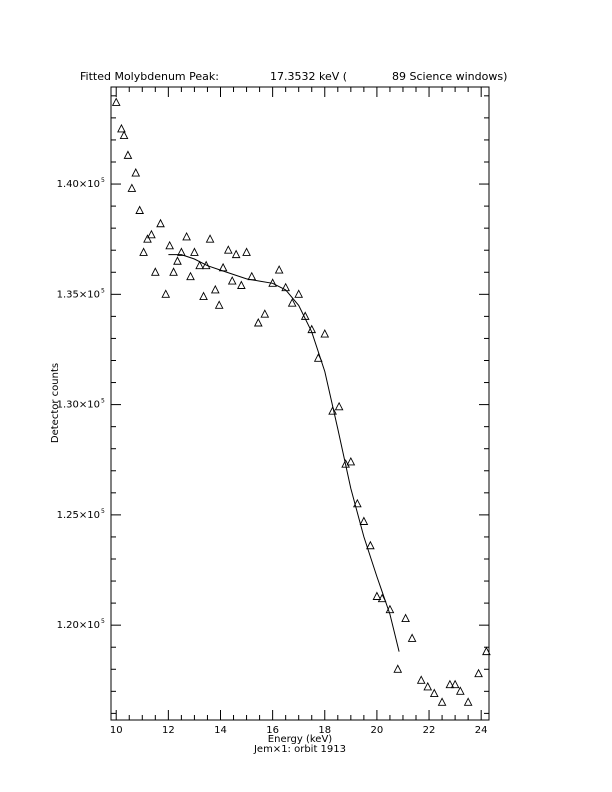  I want to click on x-tick-label: 16, so click(272, 730).